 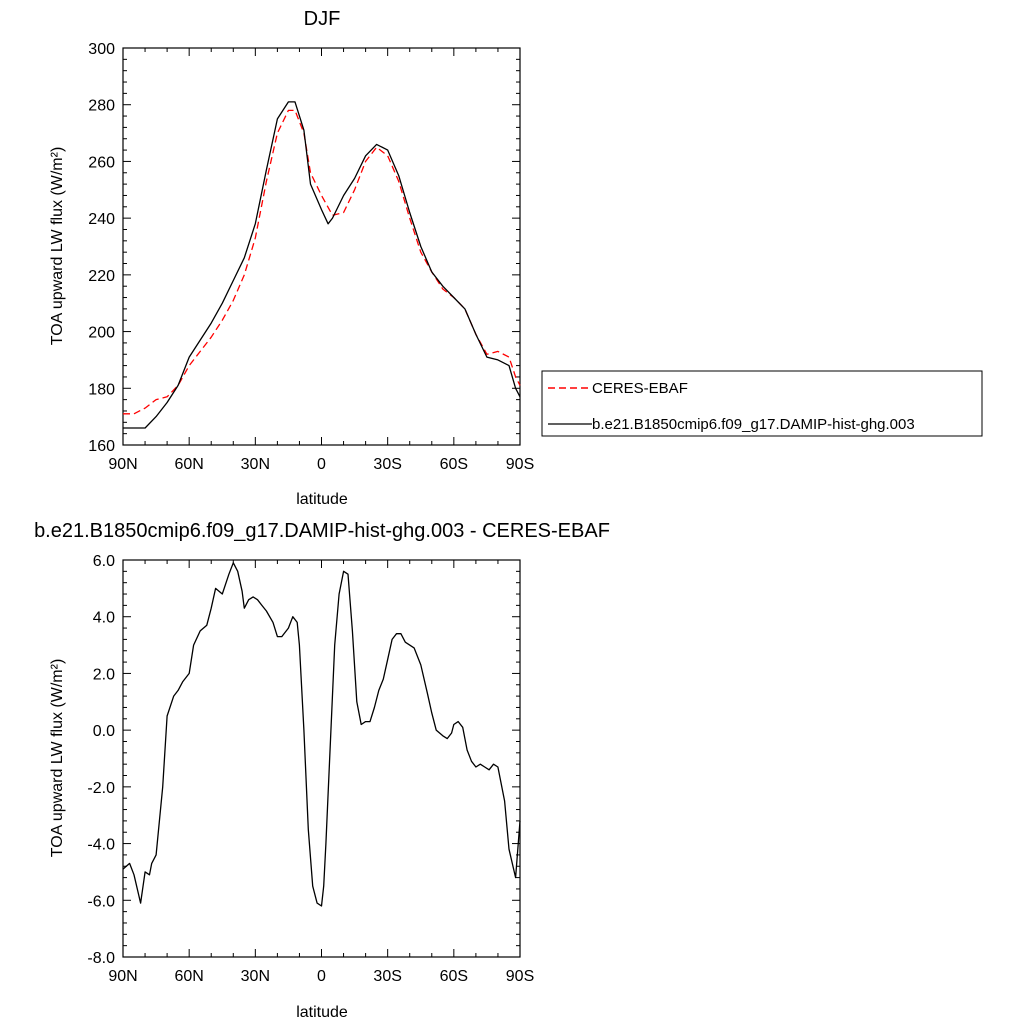 I want to click on bottom-y-tick-label: 4.0, so click(x=104, y=618).